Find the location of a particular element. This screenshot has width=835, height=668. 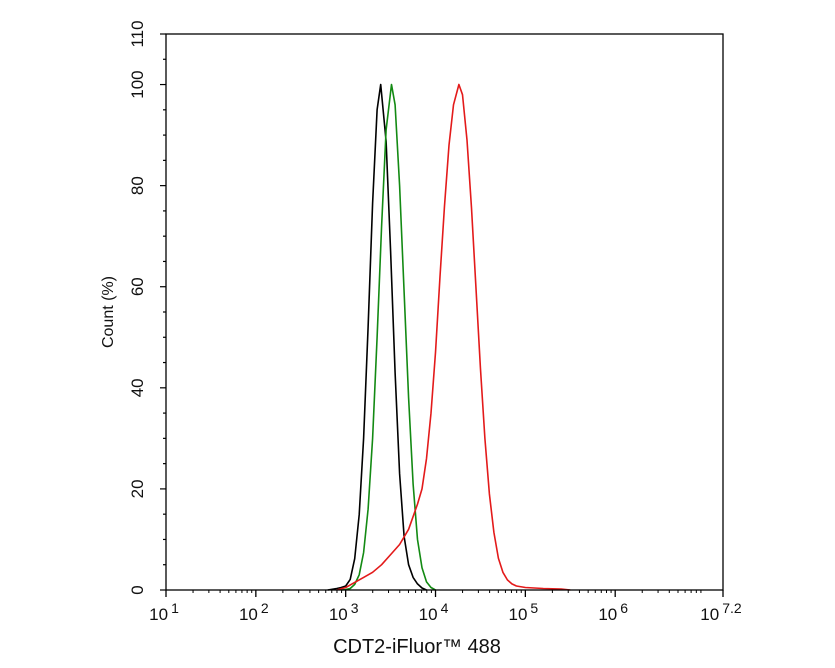

series-green-curve is located at coordinates (388, 337).